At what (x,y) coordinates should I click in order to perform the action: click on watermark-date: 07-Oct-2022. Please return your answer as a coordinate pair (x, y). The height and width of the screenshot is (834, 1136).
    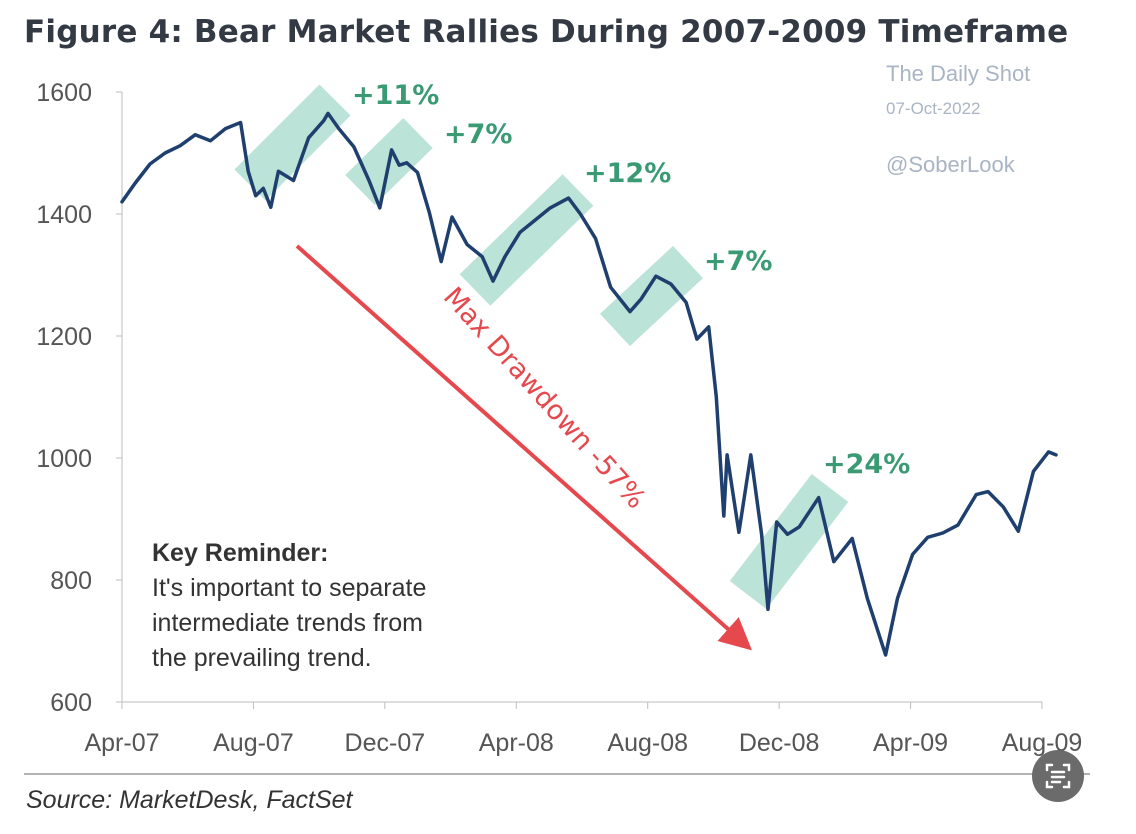
    Looking at the image, I should click on (933, 108).